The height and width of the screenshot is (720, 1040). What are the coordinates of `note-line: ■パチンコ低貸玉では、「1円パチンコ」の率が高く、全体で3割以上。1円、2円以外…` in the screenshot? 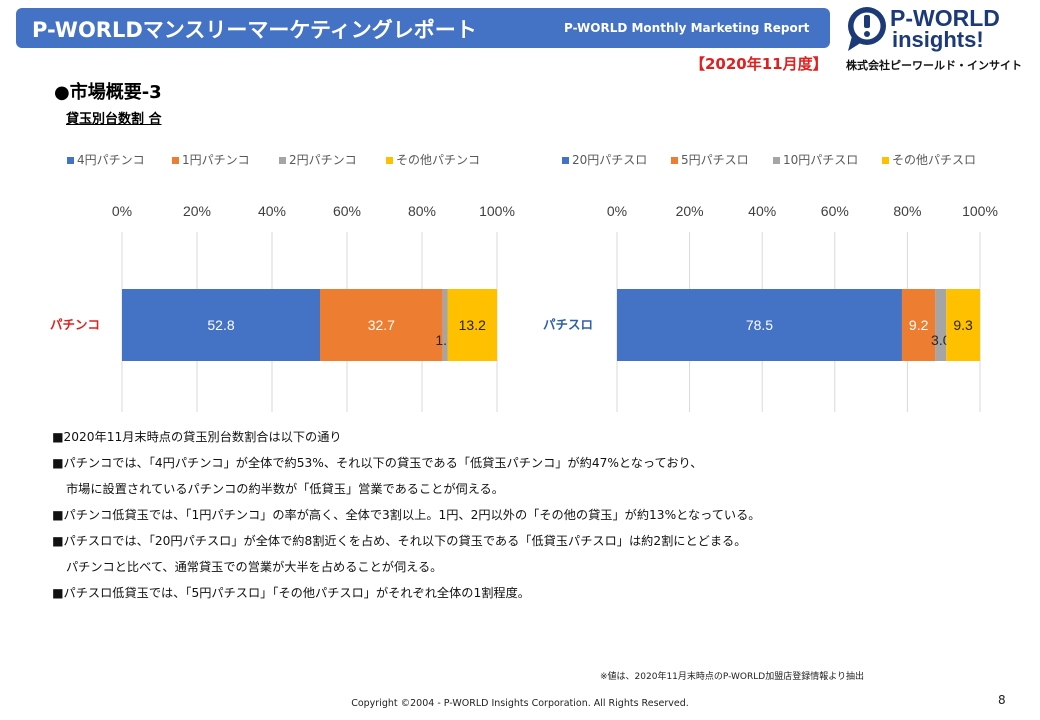 It's located at (406, 515).